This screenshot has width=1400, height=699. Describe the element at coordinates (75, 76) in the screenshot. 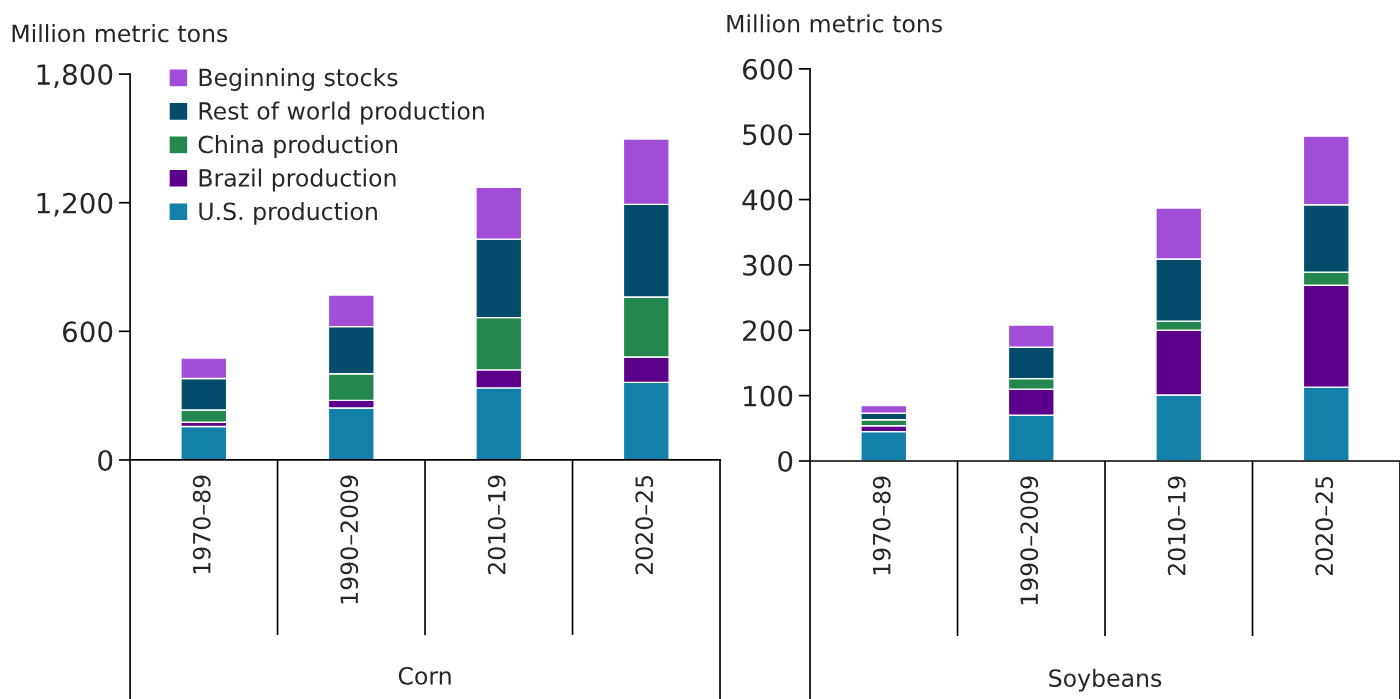

I see `y-tick-label: 1,800` at that location.